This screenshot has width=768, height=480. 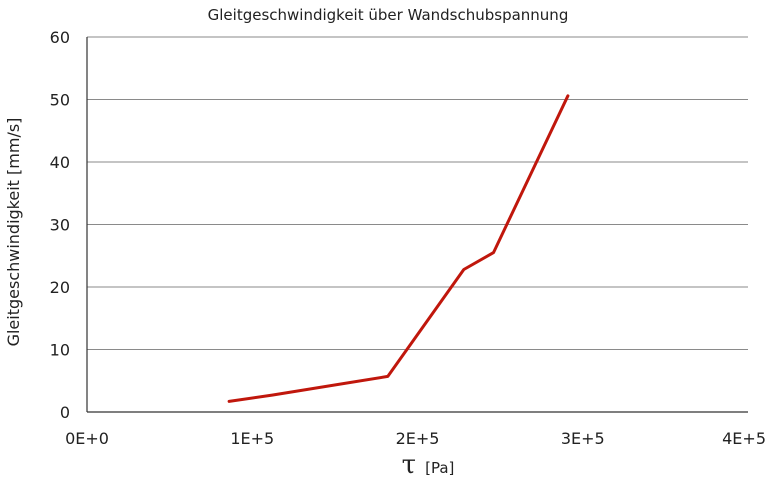 What do you see at coordinates (65, 412) in the screenshot?
I see `y-tick-label: 0` at bounding box center [65, 412].